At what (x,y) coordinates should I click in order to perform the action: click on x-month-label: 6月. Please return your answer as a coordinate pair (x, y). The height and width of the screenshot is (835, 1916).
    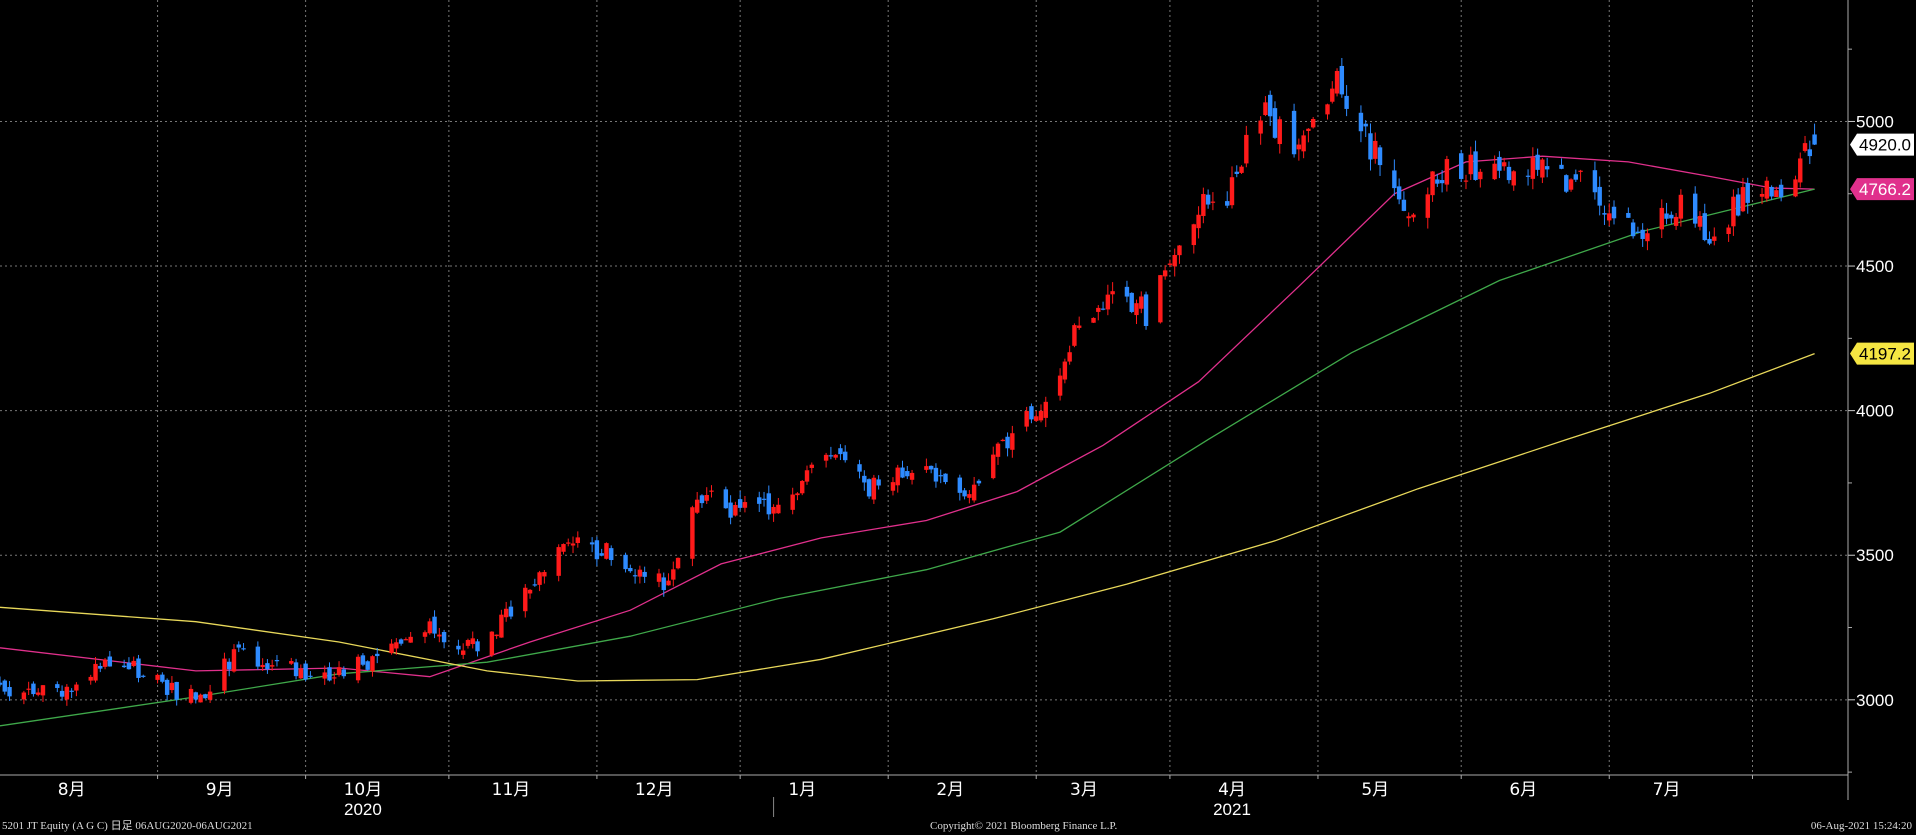
    Looking at the image, I should click on (1523, 790).